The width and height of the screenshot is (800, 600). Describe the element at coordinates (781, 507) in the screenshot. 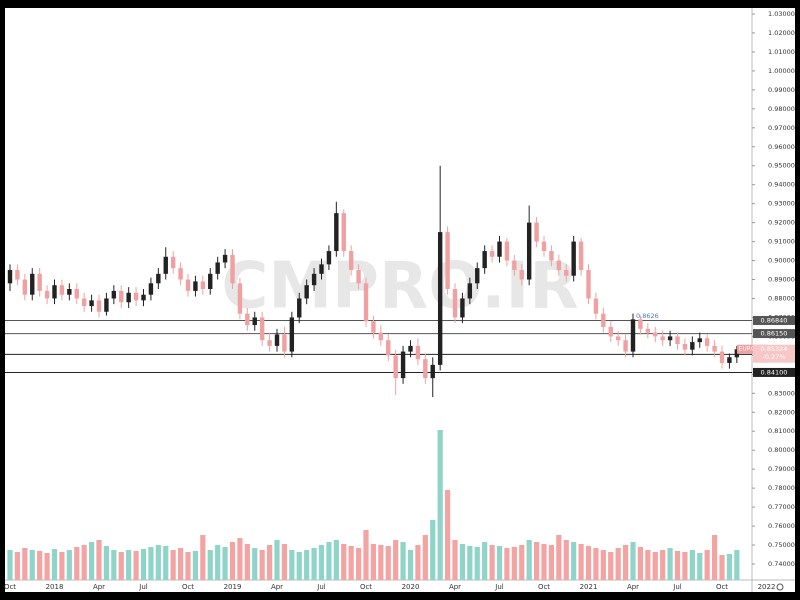

I see `y-tick-label: 0.77000` at that location.